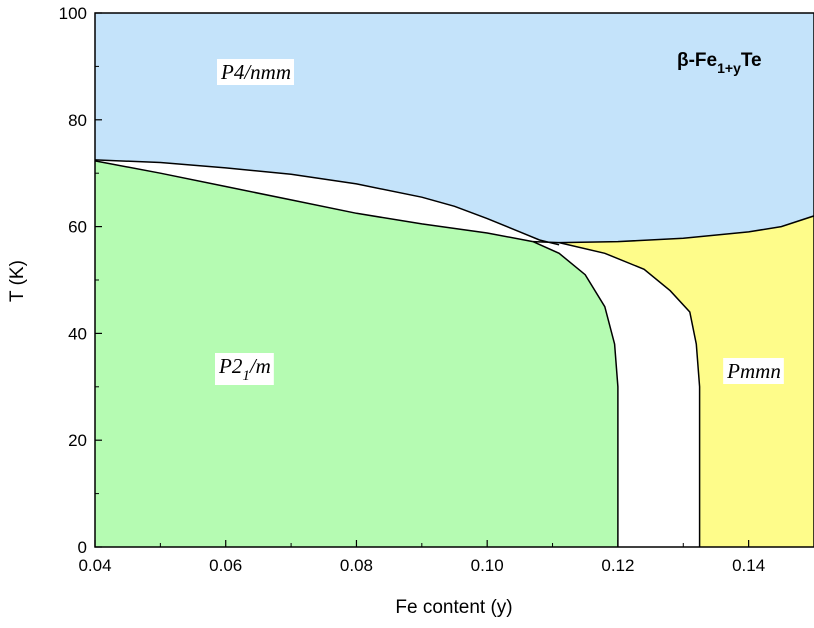  What do you see at coordinates (77, 227) in the screenshot?
I see `y-tick-label: 60` at bounding box center [77, 227].